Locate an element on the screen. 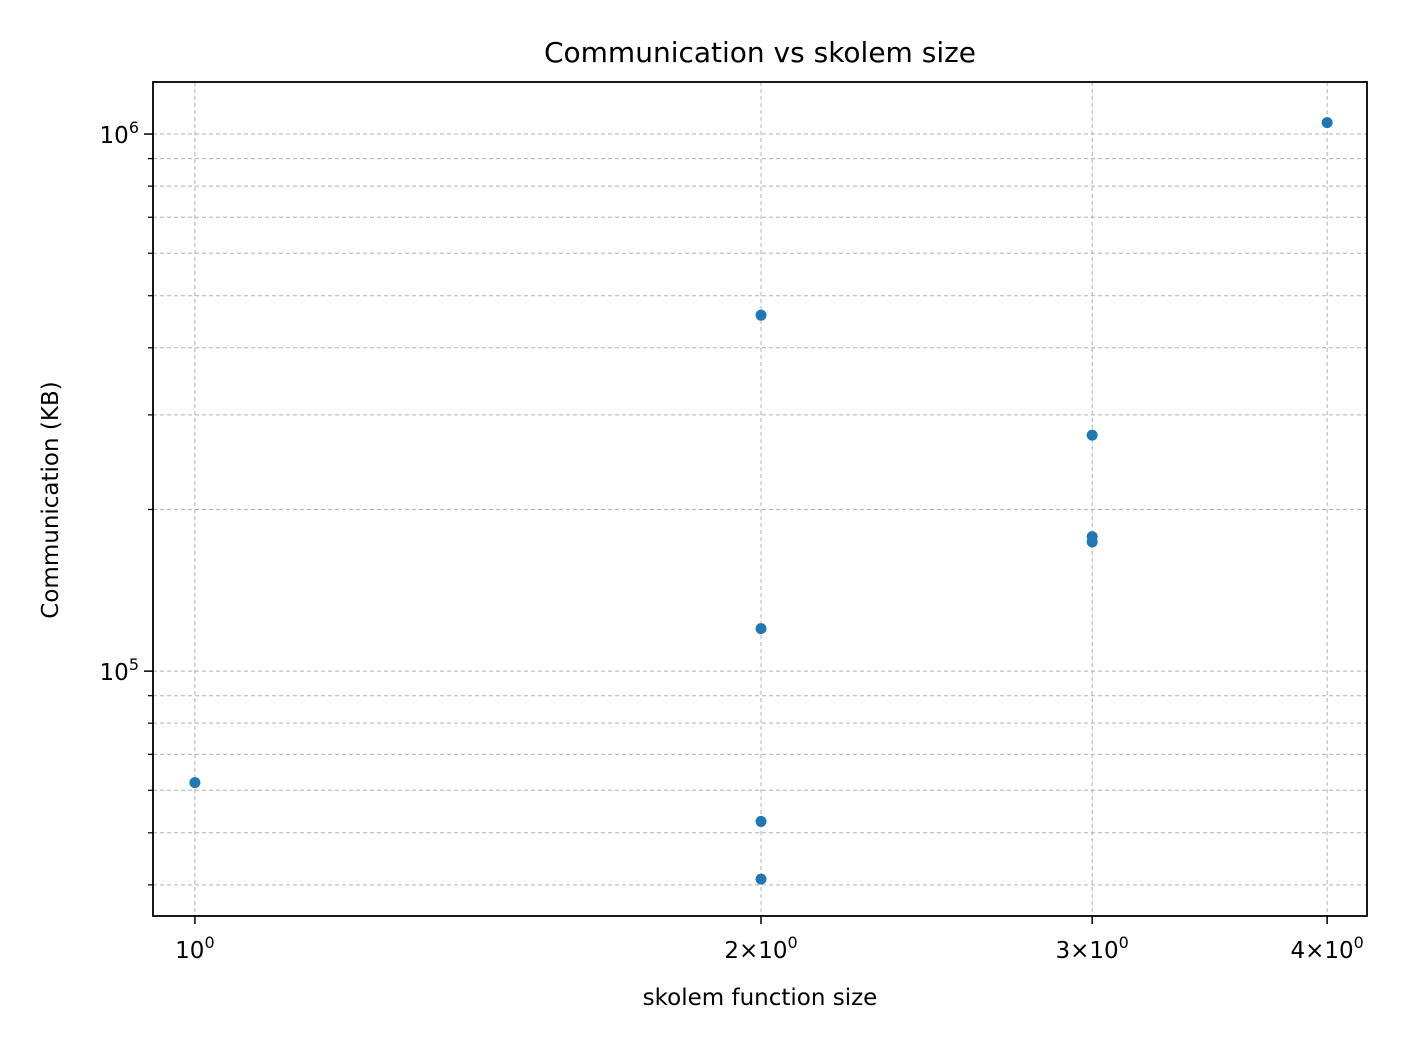 The image size is (1408, 1056). chart-title: Communication vs skolem size is located at coordinates (760, 52).